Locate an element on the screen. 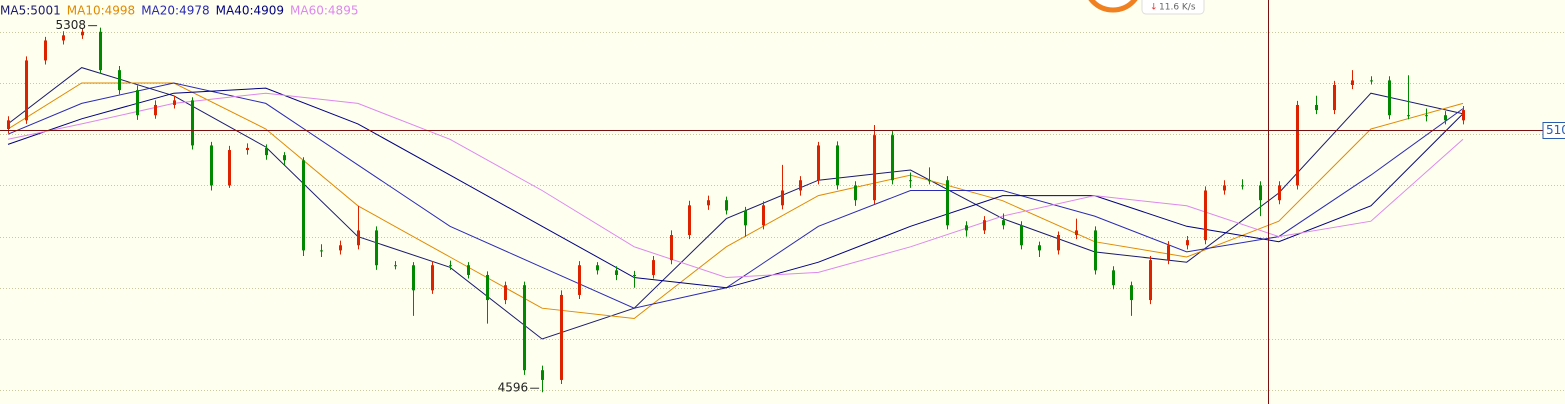 This screenshot has width=1565, height=404. legend-entry: MA60:4895 is located at coordinates (324, 11).